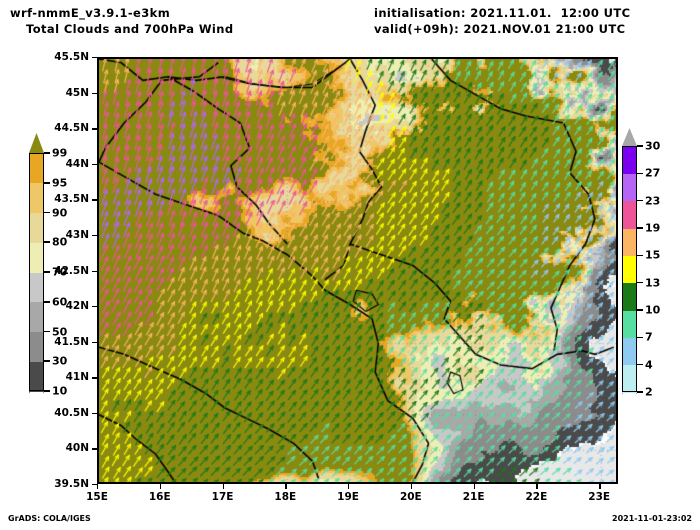  I want to click on colorbar-label: 99, so click(60, 153).